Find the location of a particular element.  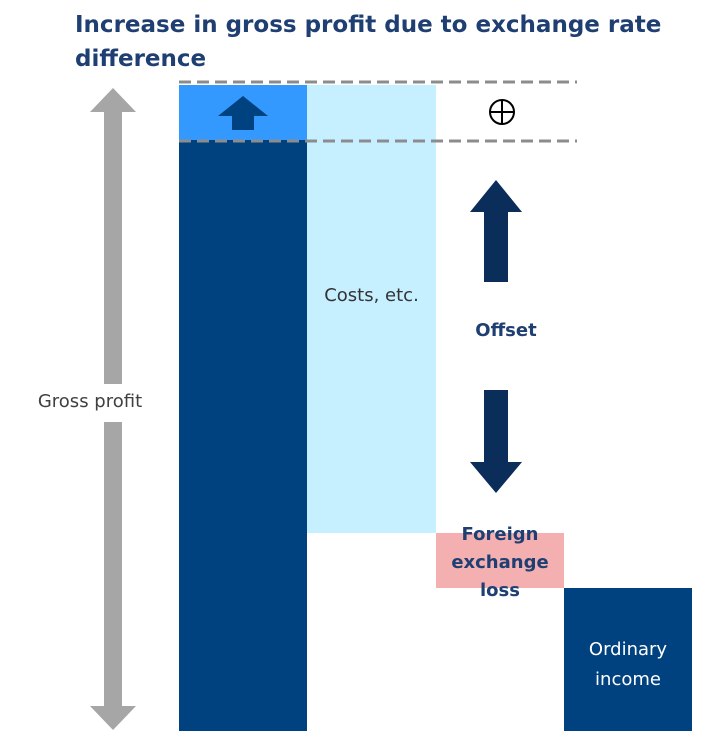

costs-label: Costs, etc. is located at coordinates (371, 295).